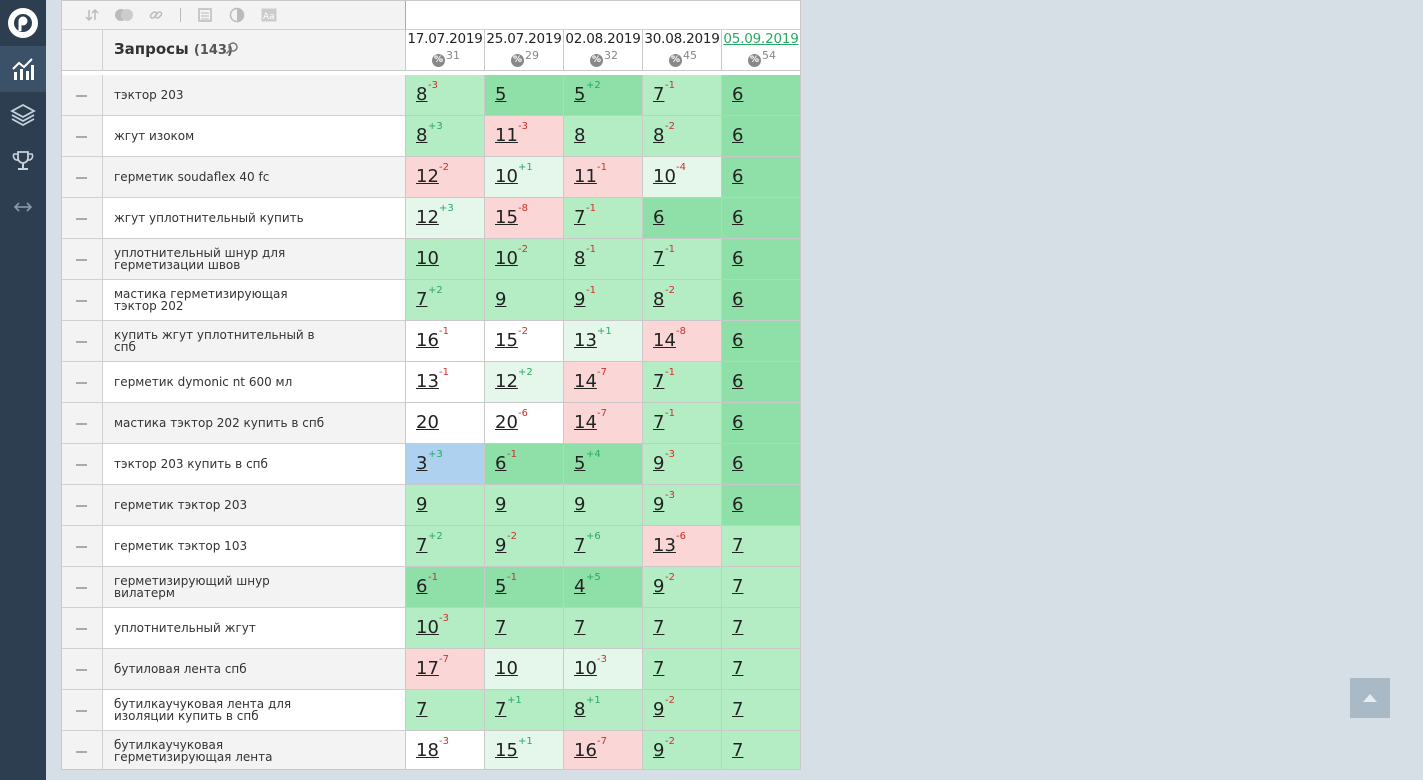 The width and height of the screenshot is (1423, 780). I want to click on position-cell: 8 +3, so click(444, 136).